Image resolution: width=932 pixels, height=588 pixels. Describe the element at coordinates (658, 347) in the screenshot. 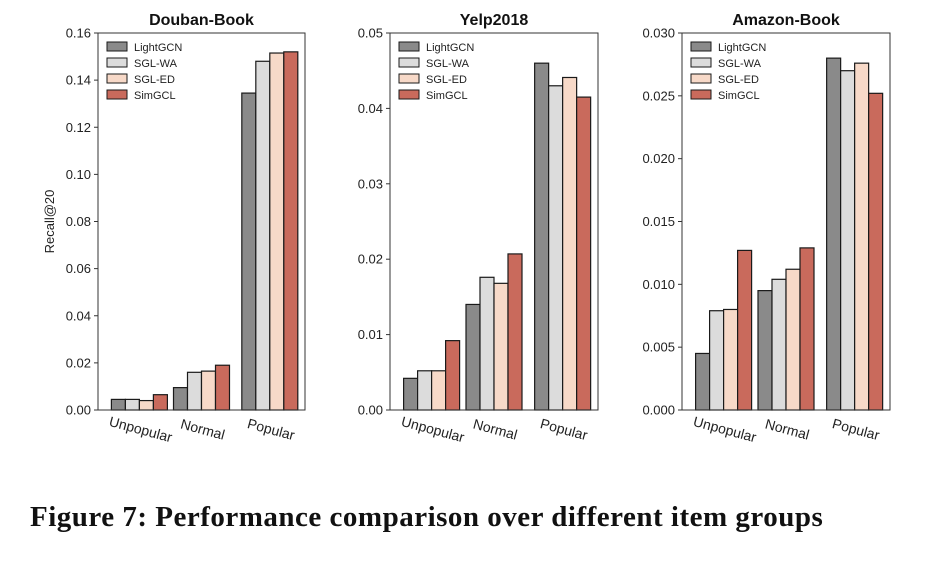

I see `y-tick-label: 0.005` at that location.